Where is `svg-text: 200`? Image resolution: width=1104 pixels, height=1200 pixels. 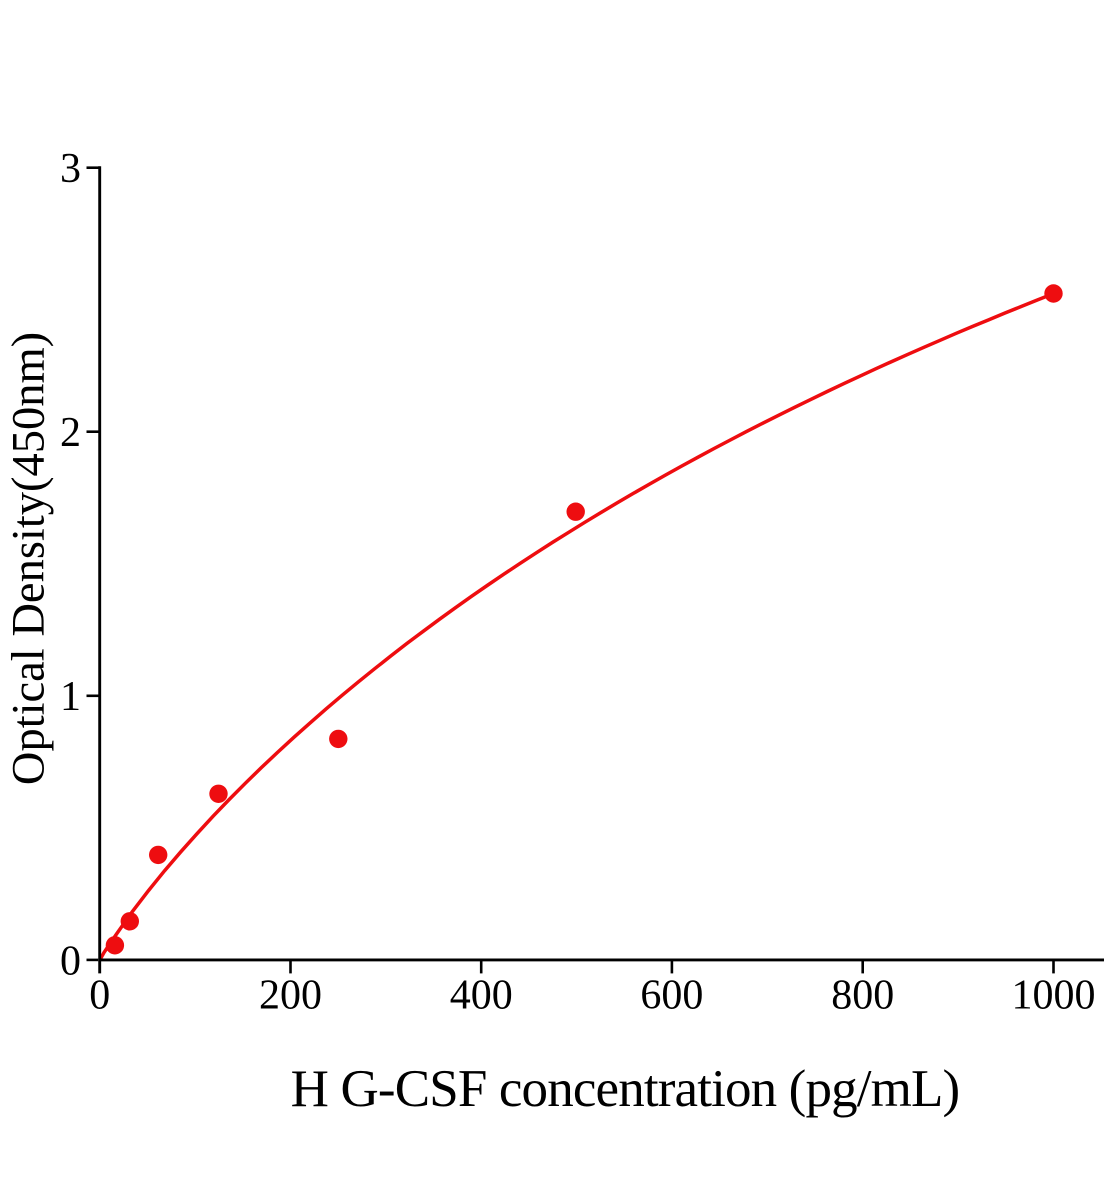
svg-text: 200 is located at coordinates (290, 995).